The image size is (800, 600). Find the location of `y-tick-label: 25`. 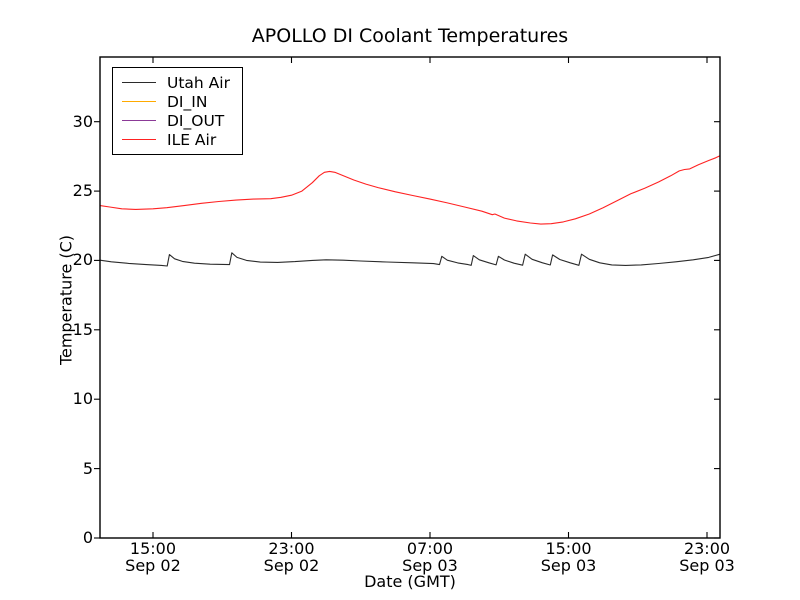

y-tick-label: 25 is located at coordinates (82, 191).